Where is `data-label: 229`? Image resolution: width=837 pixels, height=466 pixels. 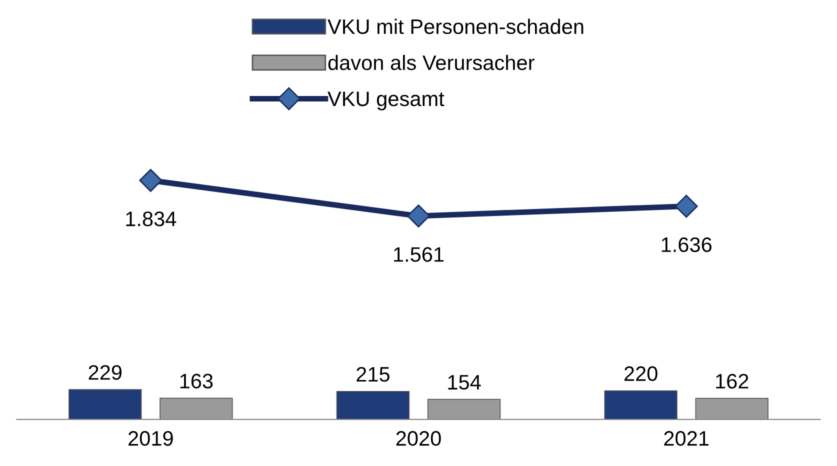
data-label: 229 is located at coordinates (105, 372).